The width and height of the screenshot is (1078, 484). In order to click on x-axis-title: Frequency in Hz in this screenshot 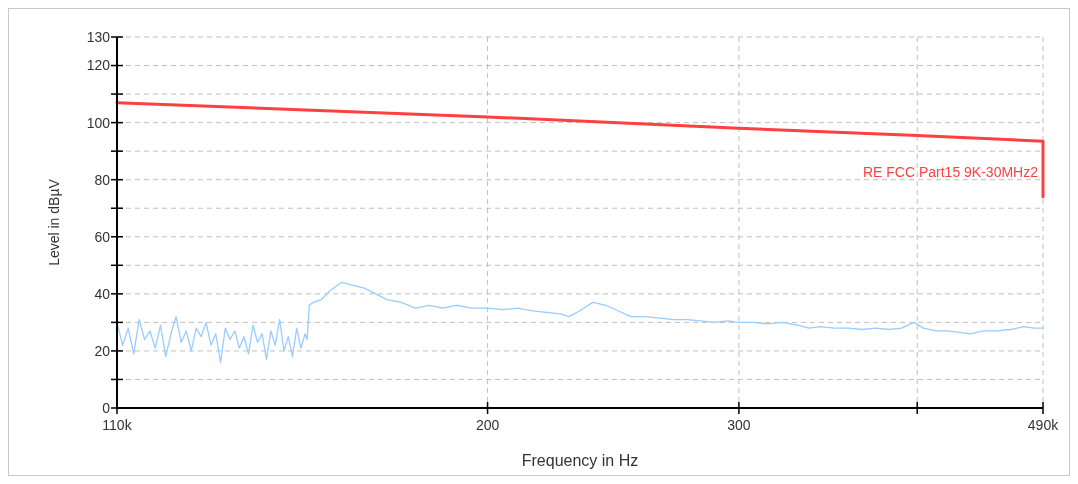, I will do `click(580, 460)`.